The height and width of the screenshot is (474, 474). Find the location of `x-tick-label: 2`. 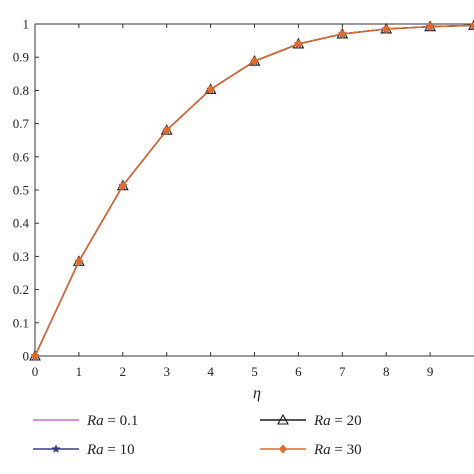

x-tick-label: 2 is located at coordinates (123, 371).